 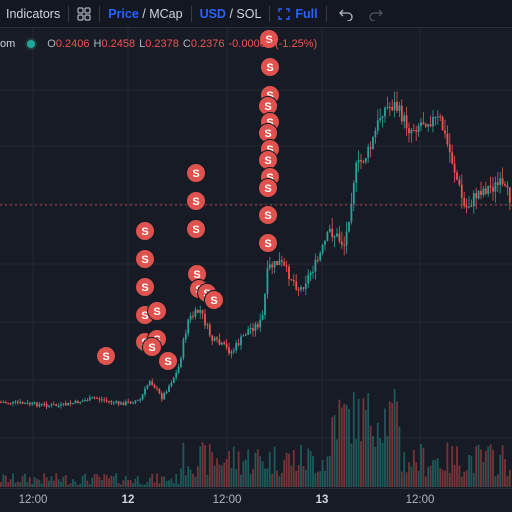 What do you see at coordinates (298, 14) in the screenshot?
I see `full-button: Full` at bounding box center [298, 14].